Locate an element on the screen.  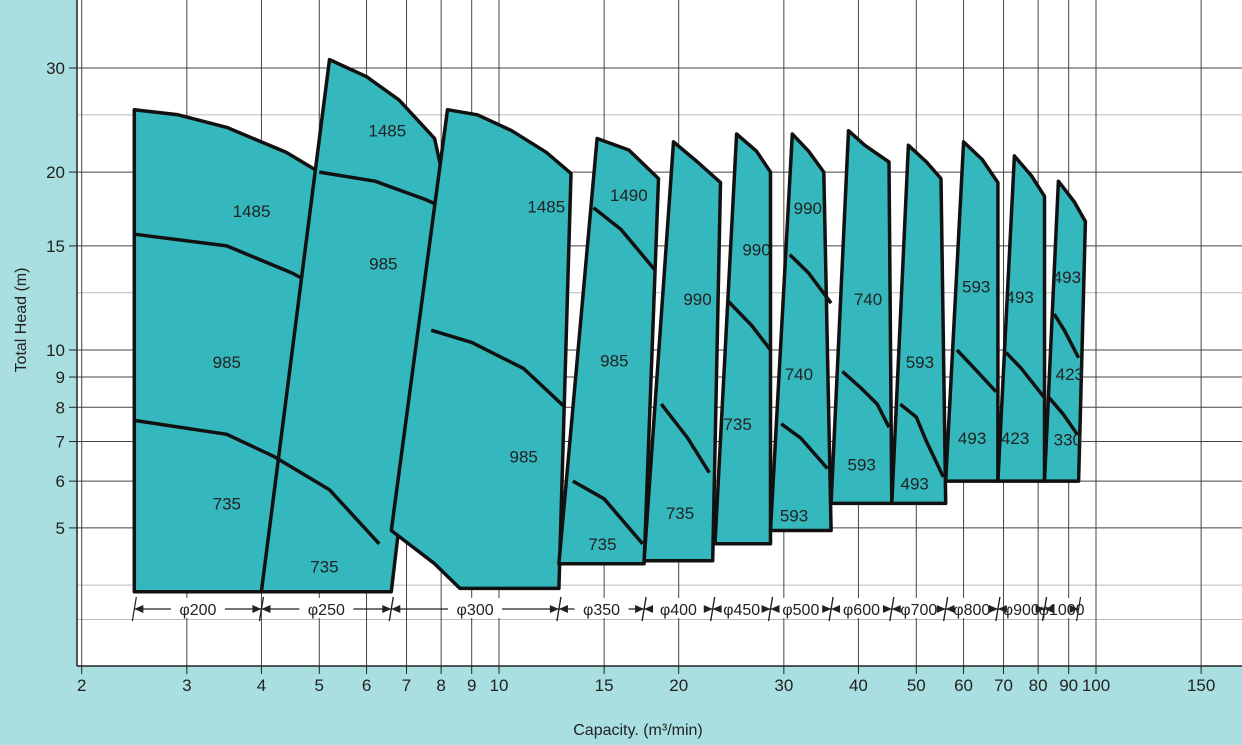
x-tick-label: 70 is located at coordinates (1003, 685).